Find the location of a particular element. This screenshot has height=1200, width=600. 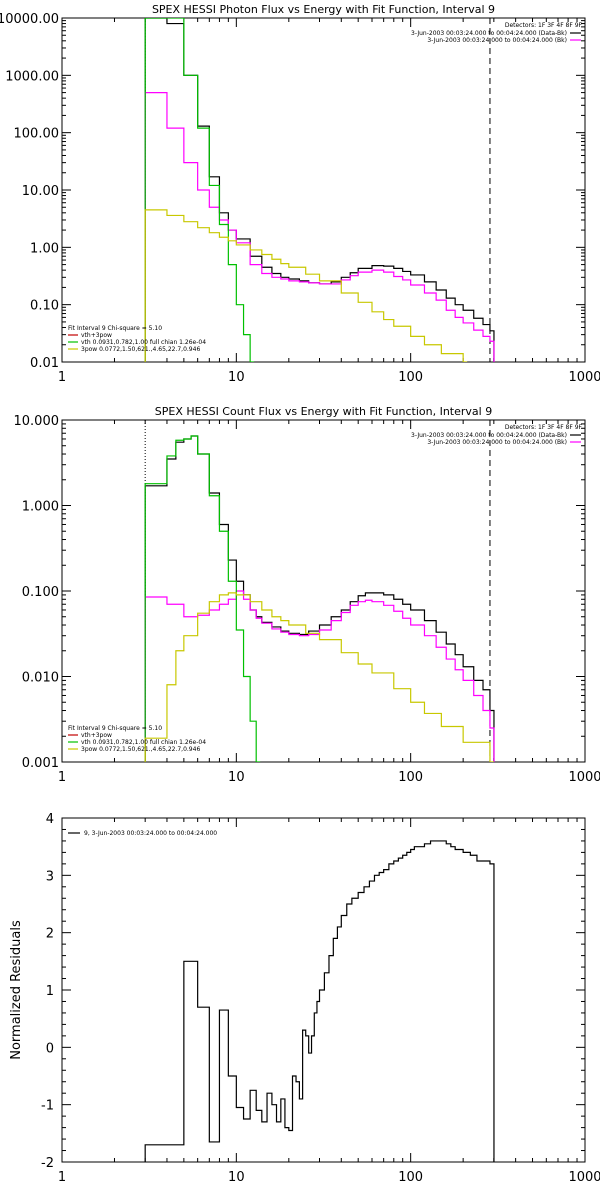

y-tick-label: 1000.00 is located at coordinates (32, 76).